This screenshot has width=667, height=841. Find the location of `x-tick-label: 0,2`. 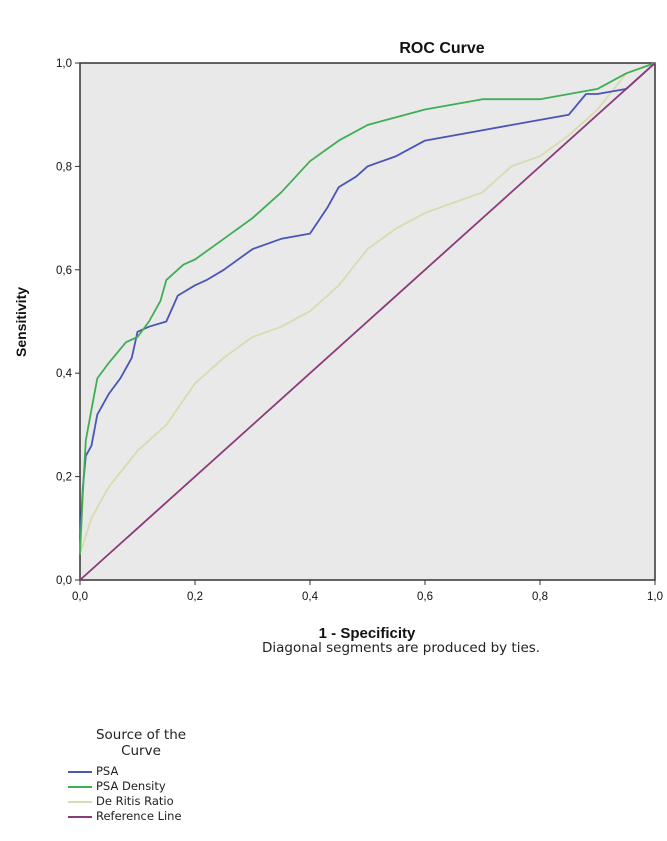

x-tick-label: 0,2 is located at coordinates (195, 597).